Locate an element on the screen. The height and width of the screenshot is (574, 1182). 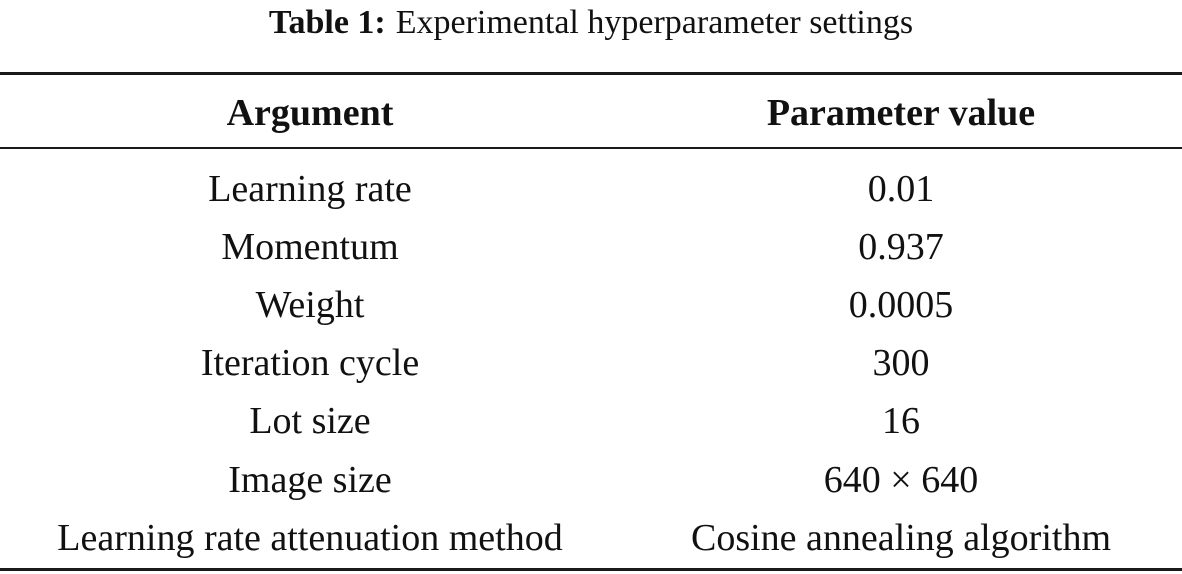
header-row: Argument Parameter value is located at coordinates (591, 113).